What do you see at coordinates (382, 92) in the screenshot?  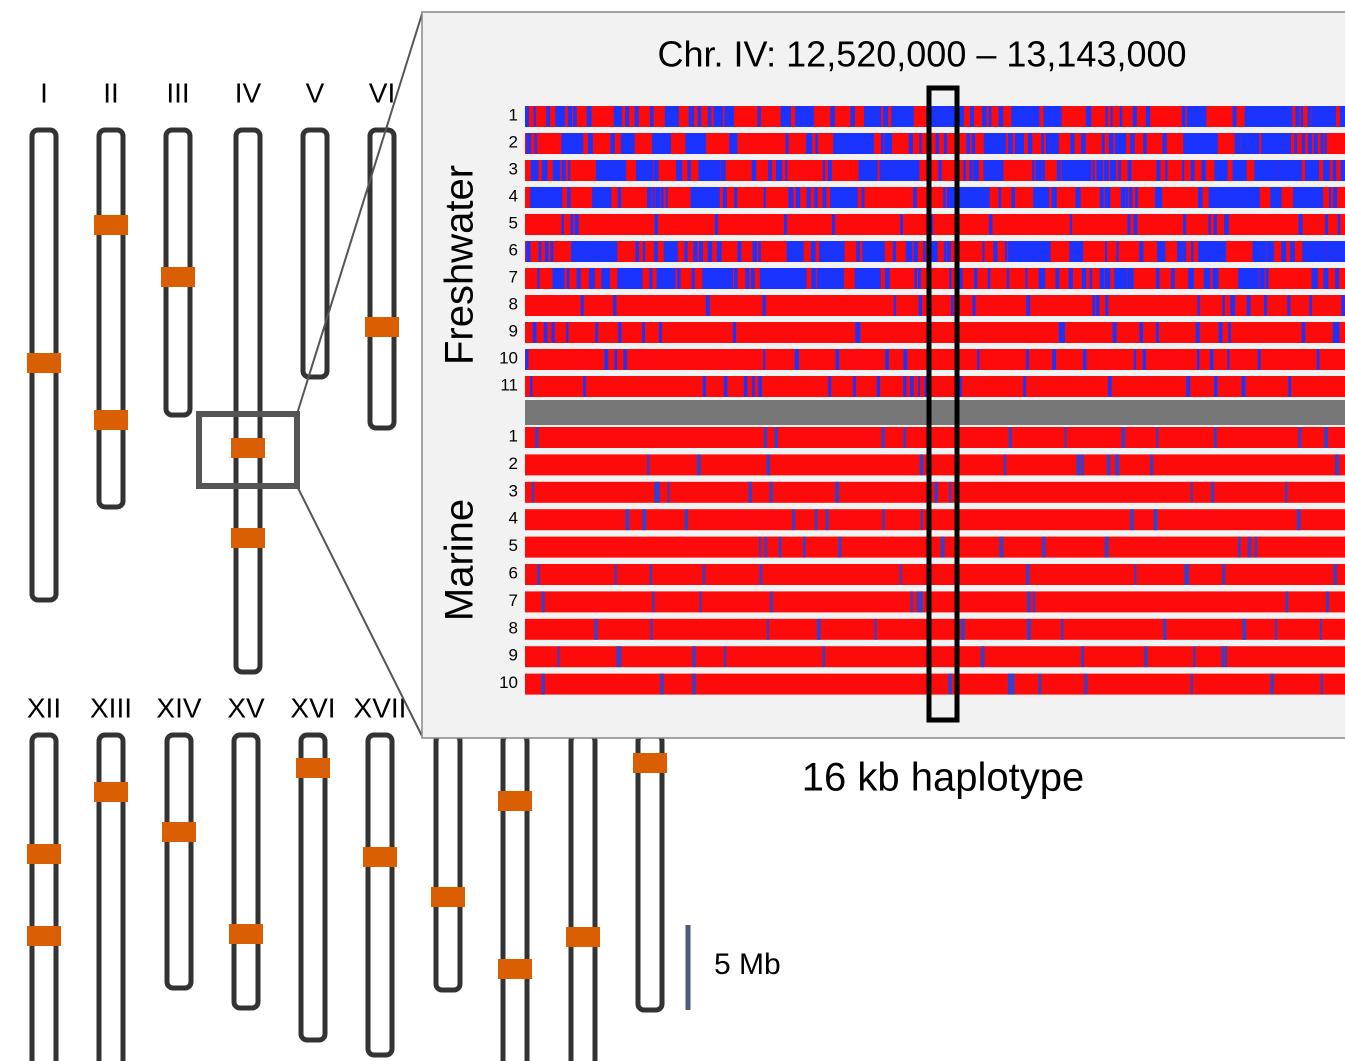 I see `chromosome-label: VI` at bounding box center [382, 92].